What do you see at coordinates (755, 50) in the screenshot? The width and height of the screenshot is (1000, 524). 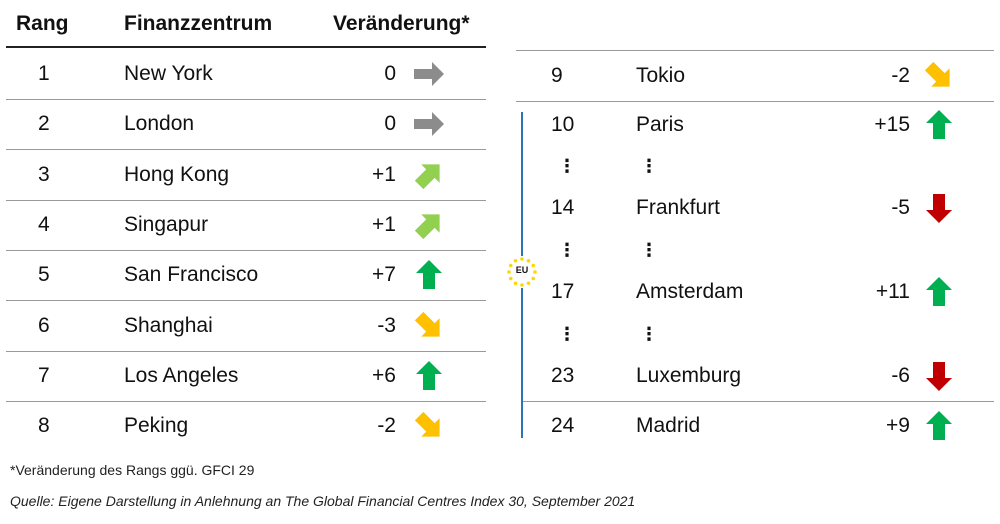 I see `right-top-rule` at bounding box center [755, 50].